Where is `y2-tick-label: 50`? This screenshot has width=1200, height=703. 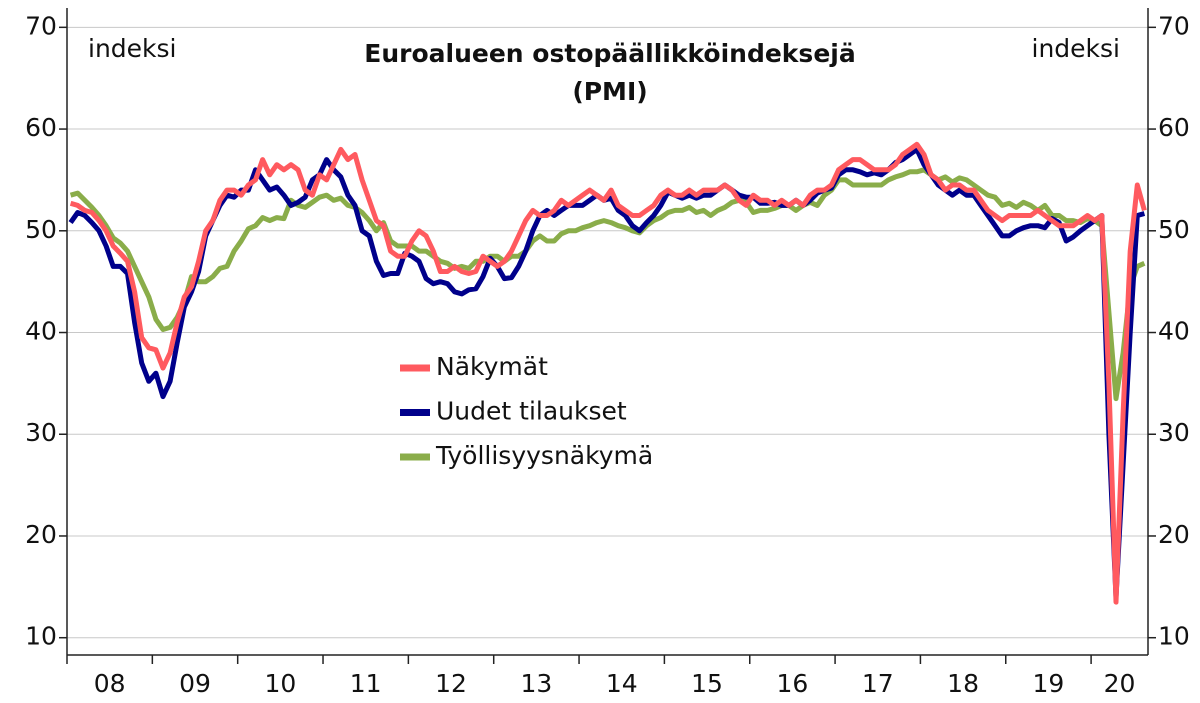 y2-tick-label: 50 is located at coordinates (1174, 229).